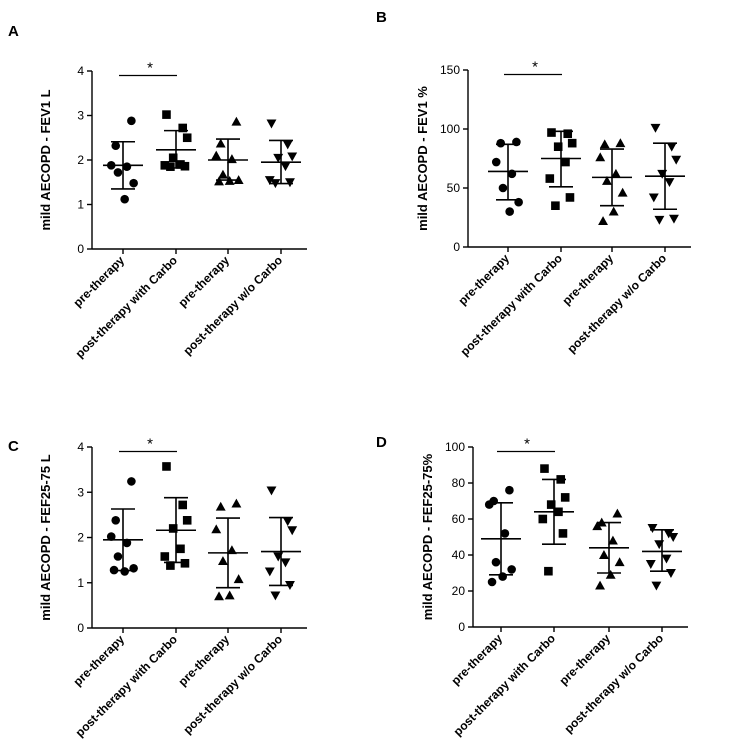 The height and width of the screenshot is (756, 749). Describe the element at coordinates (459, 591) in the screenshot. I see `y-tick-label: 20` at that location.